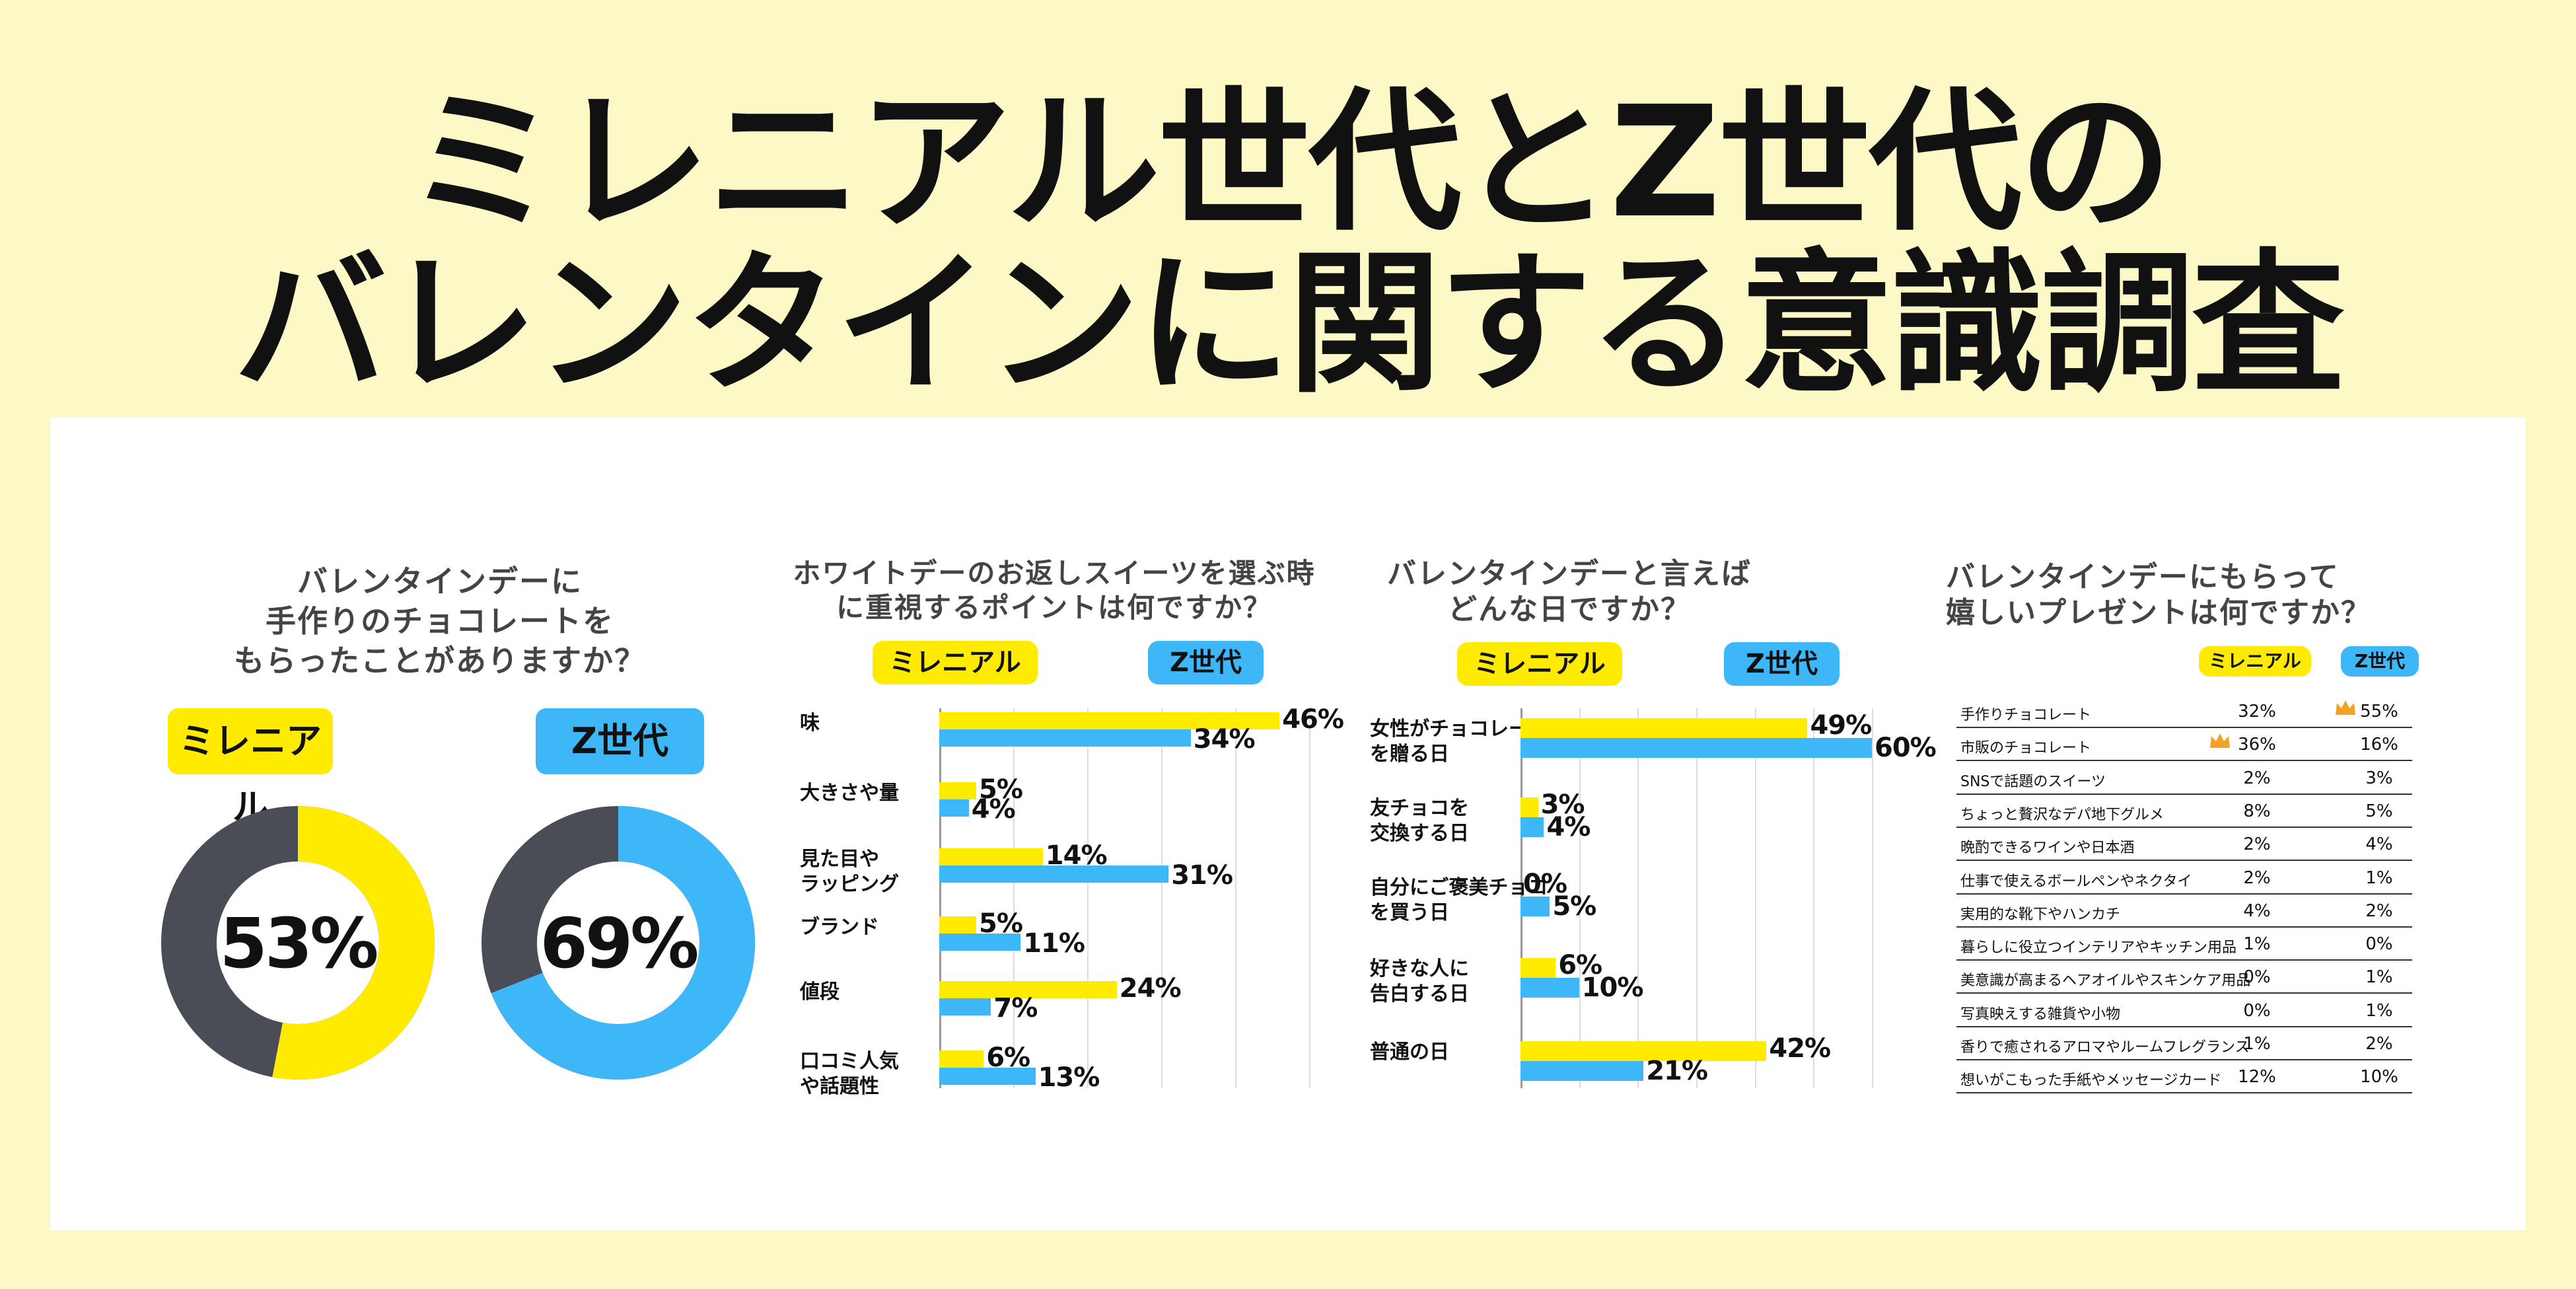 Image resolution: width=2576 pixels, height=1289 pixels. Describe the element at coordinates (2257, 1077) in the screenshot. I see `table-value-millennial: 12%` at that location.